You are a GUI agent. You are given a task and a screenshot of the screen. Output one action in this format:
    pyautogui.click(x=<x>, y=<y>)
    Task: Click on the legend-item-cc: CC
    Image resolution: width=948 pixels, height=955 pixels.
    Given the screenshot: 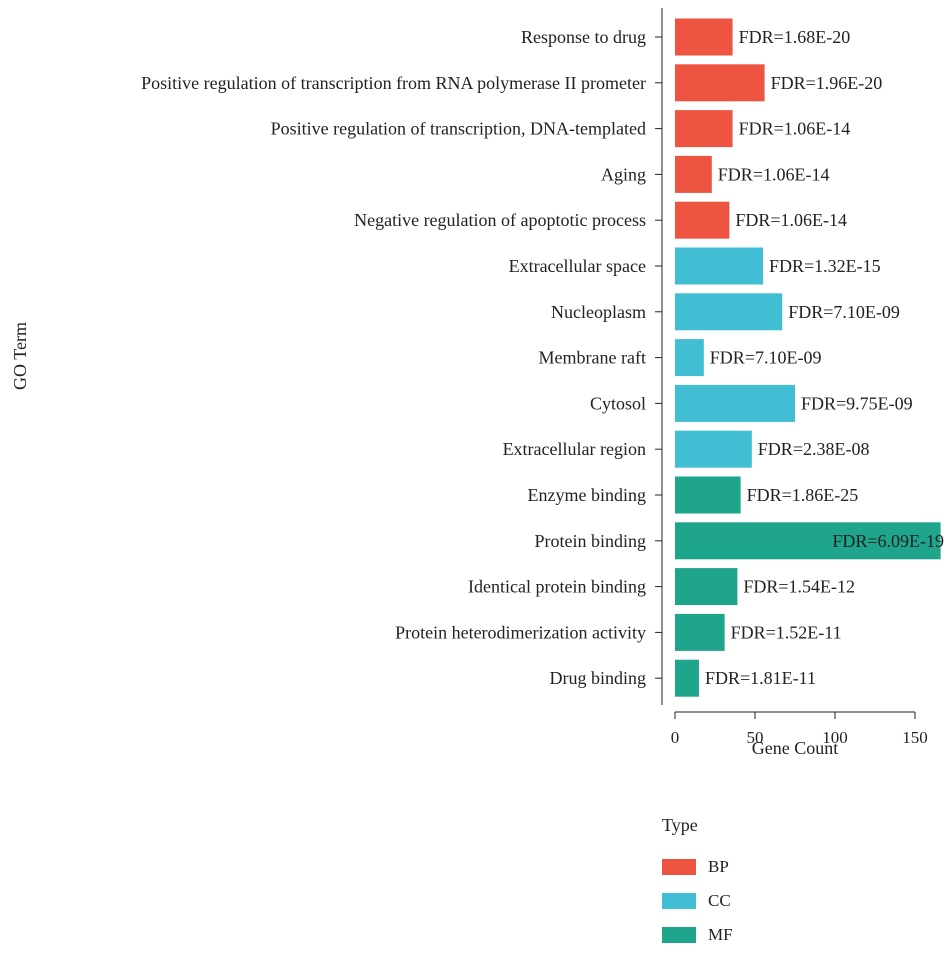 What is the action you would take?
    pyautogui.click(x=697, y=901)
    